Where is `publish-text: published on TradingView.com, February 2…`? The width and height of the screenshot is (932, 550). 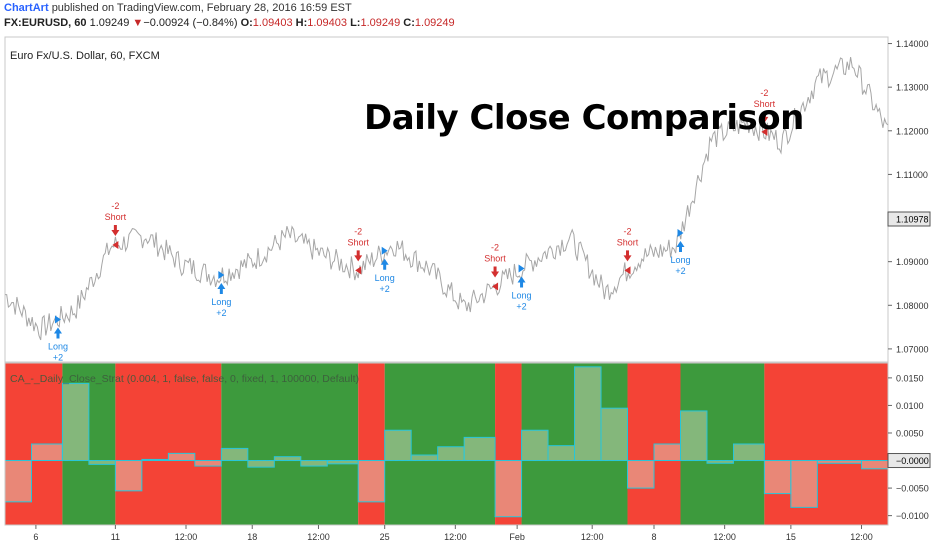
publish-text: published on TradingView.com, February 2… is located at coordinates (201, 8).